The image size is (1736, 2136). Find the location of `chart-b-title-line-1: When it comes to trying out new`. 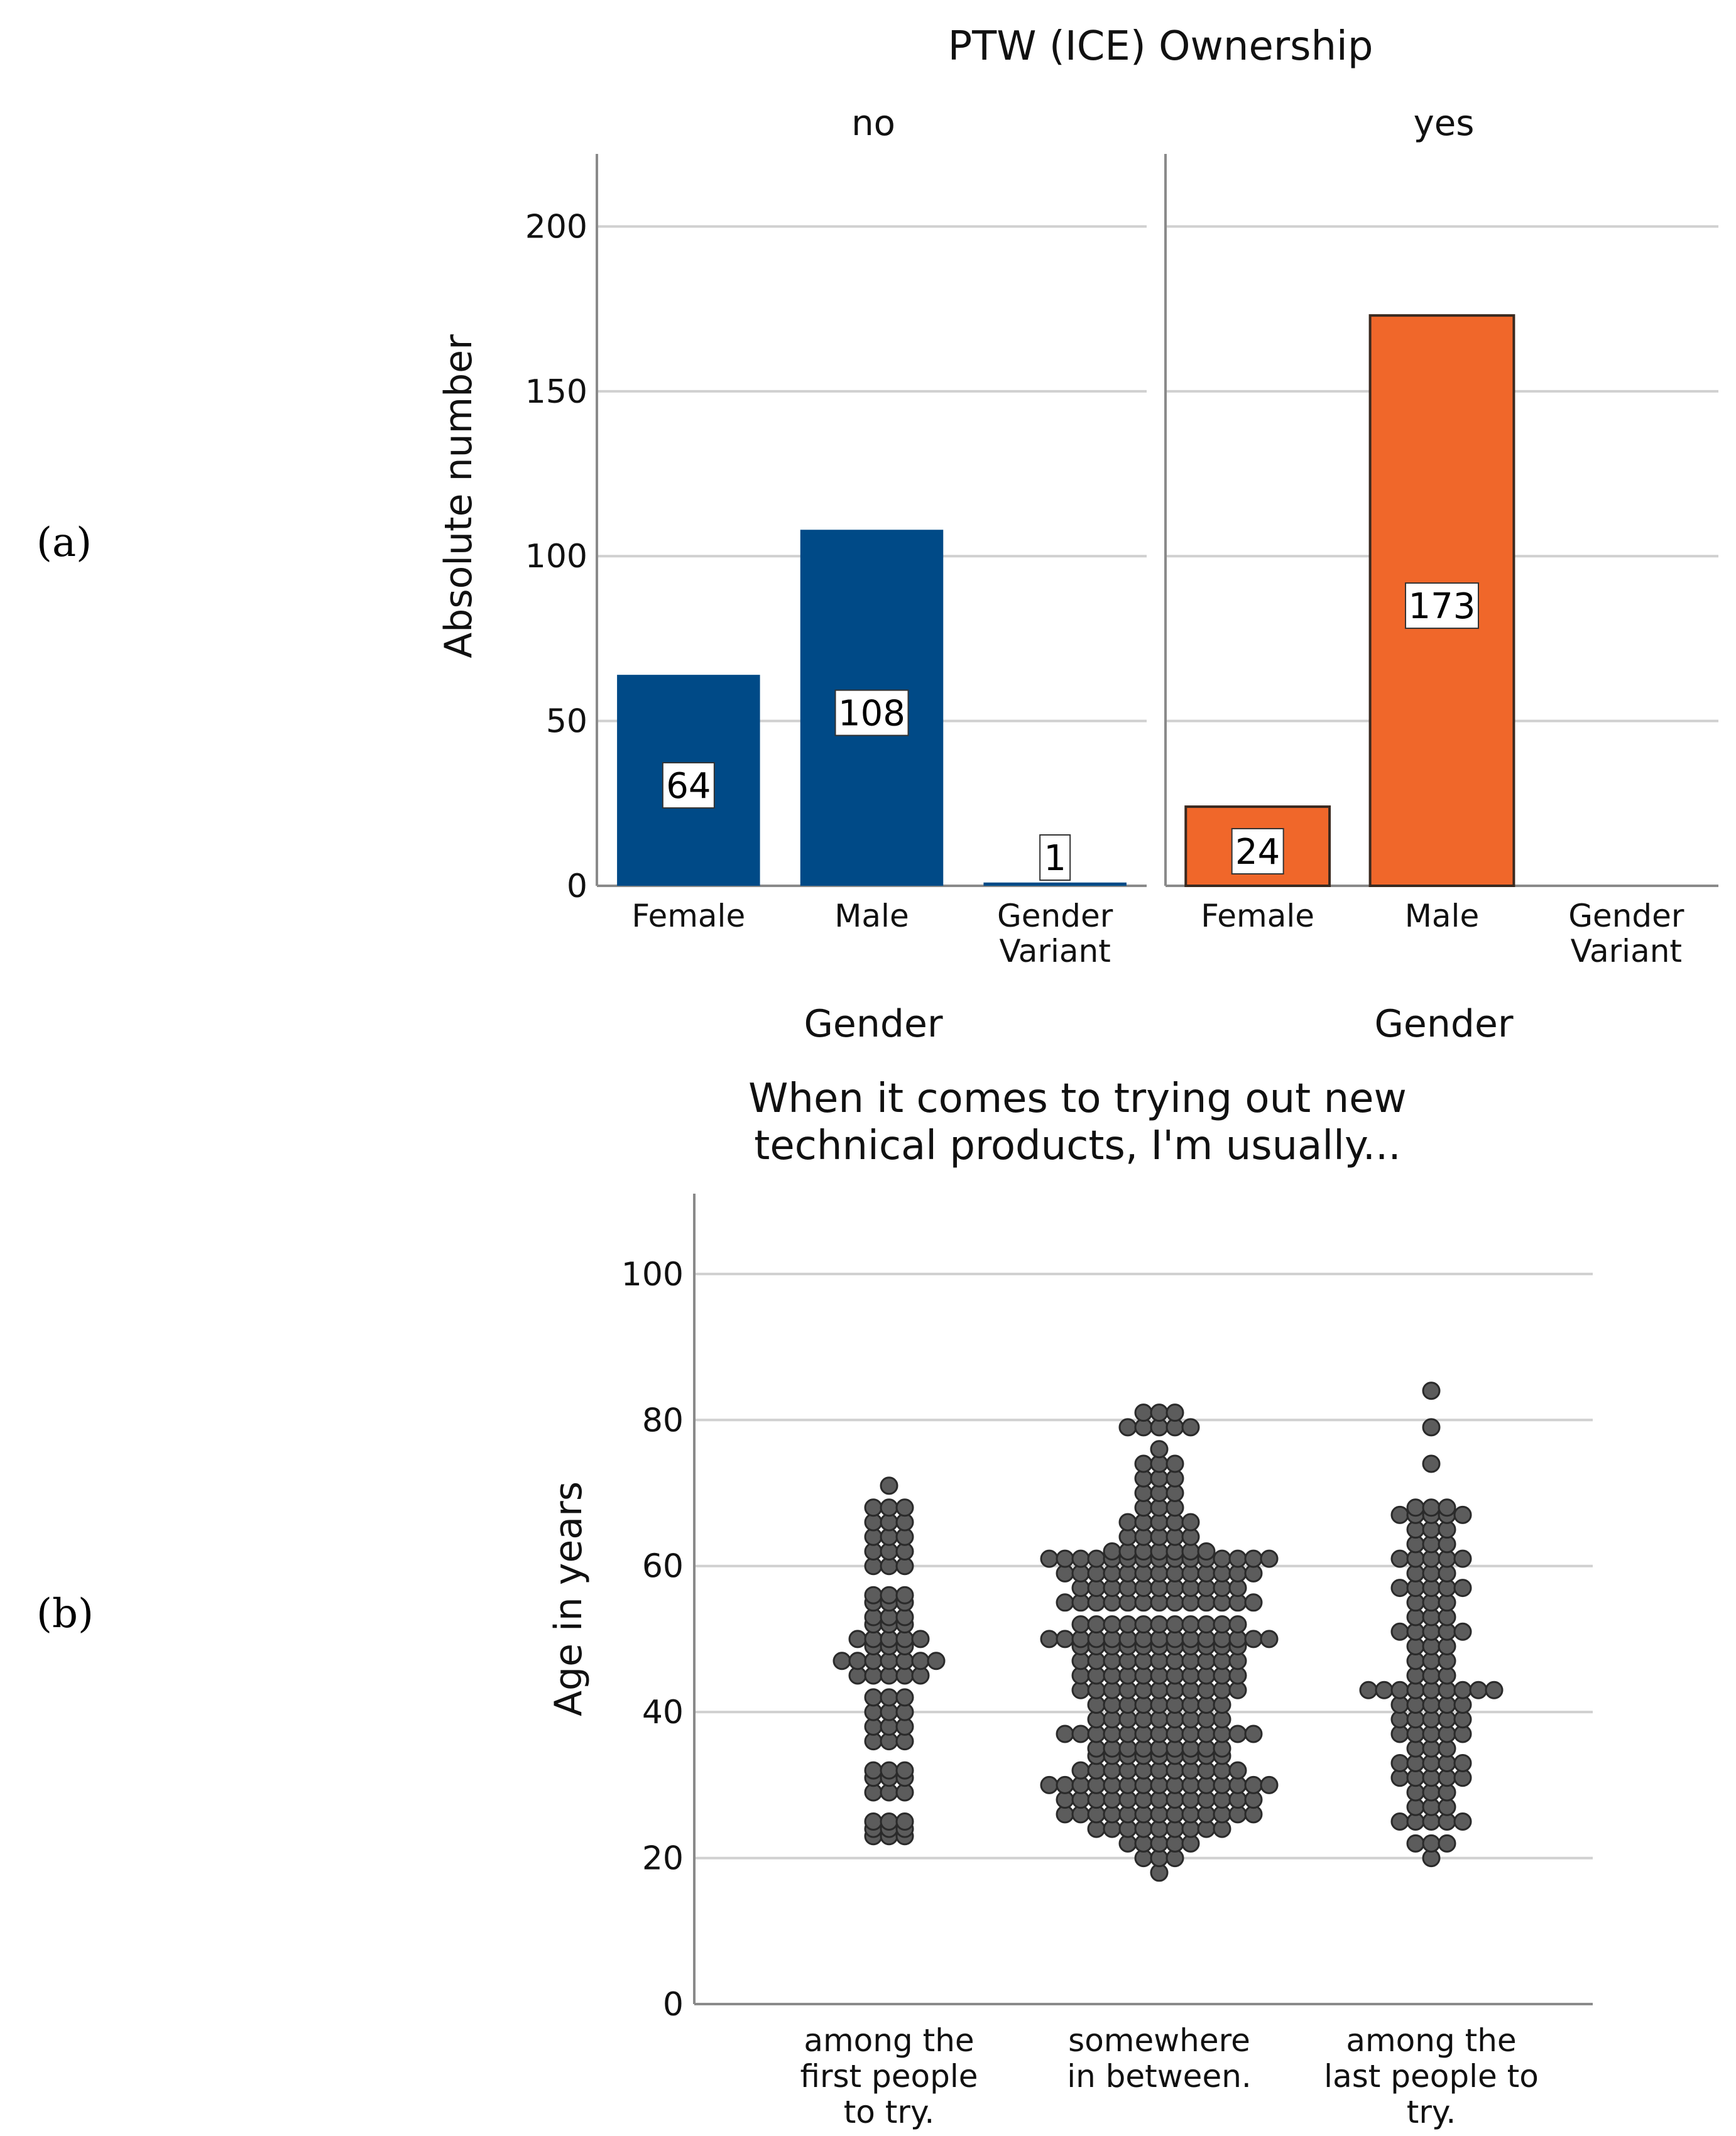

chart-b-title-line-1: When it comes to trying out new is located at coordinates (1077, 1099).